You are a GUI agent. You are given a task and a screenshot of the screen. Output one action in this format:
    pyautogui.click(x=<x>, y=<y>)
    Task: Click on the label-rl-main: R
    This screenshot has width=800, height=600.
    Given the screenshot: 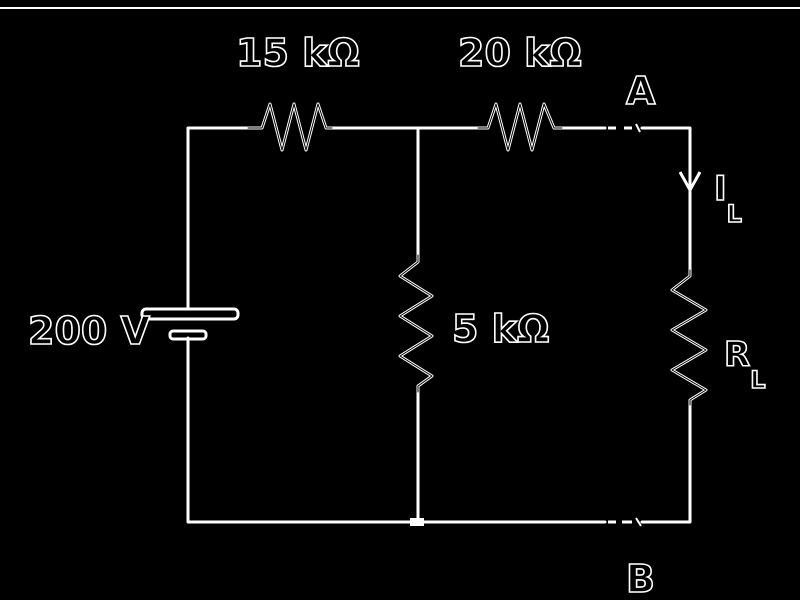 What is the action you would take?
    pyautogui.click(x=737, y=355)
    